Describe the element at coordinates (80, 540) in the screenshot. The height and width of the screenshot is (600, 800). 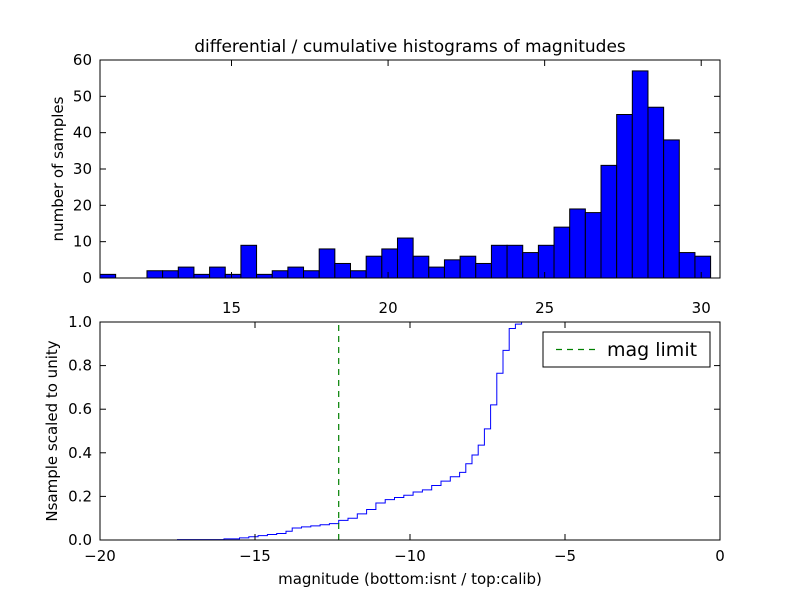
I see `y-tick-label: 0.0` at that location.